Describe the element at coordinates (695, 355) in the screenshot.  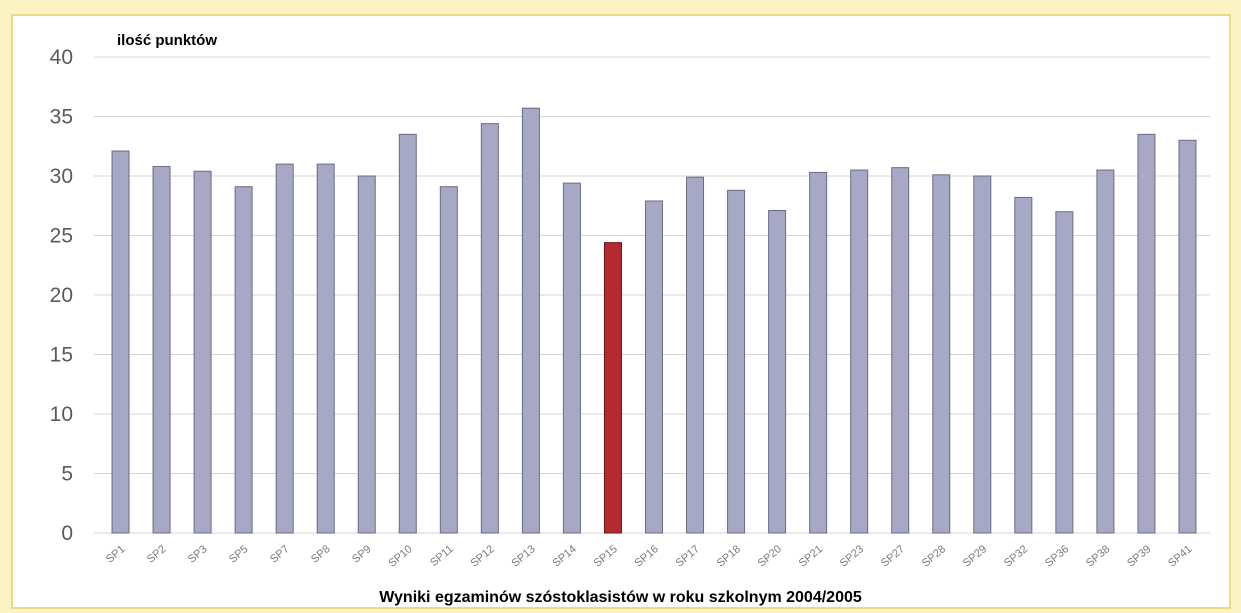
I see `bar-sp17` at that location.